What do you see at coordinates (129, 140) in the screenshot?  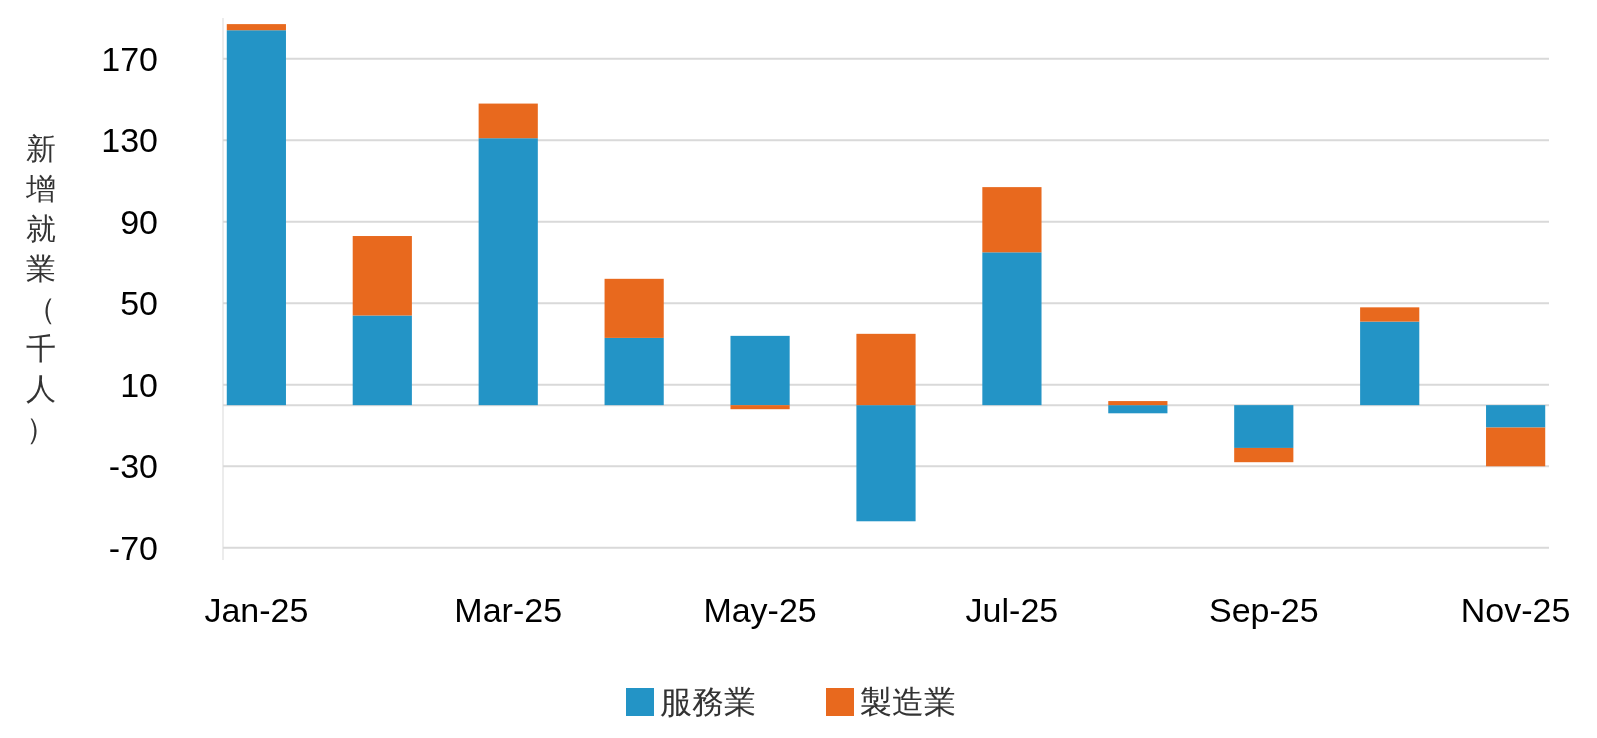 I see `y-tick-label: 130` at bounding box center [129, 140].